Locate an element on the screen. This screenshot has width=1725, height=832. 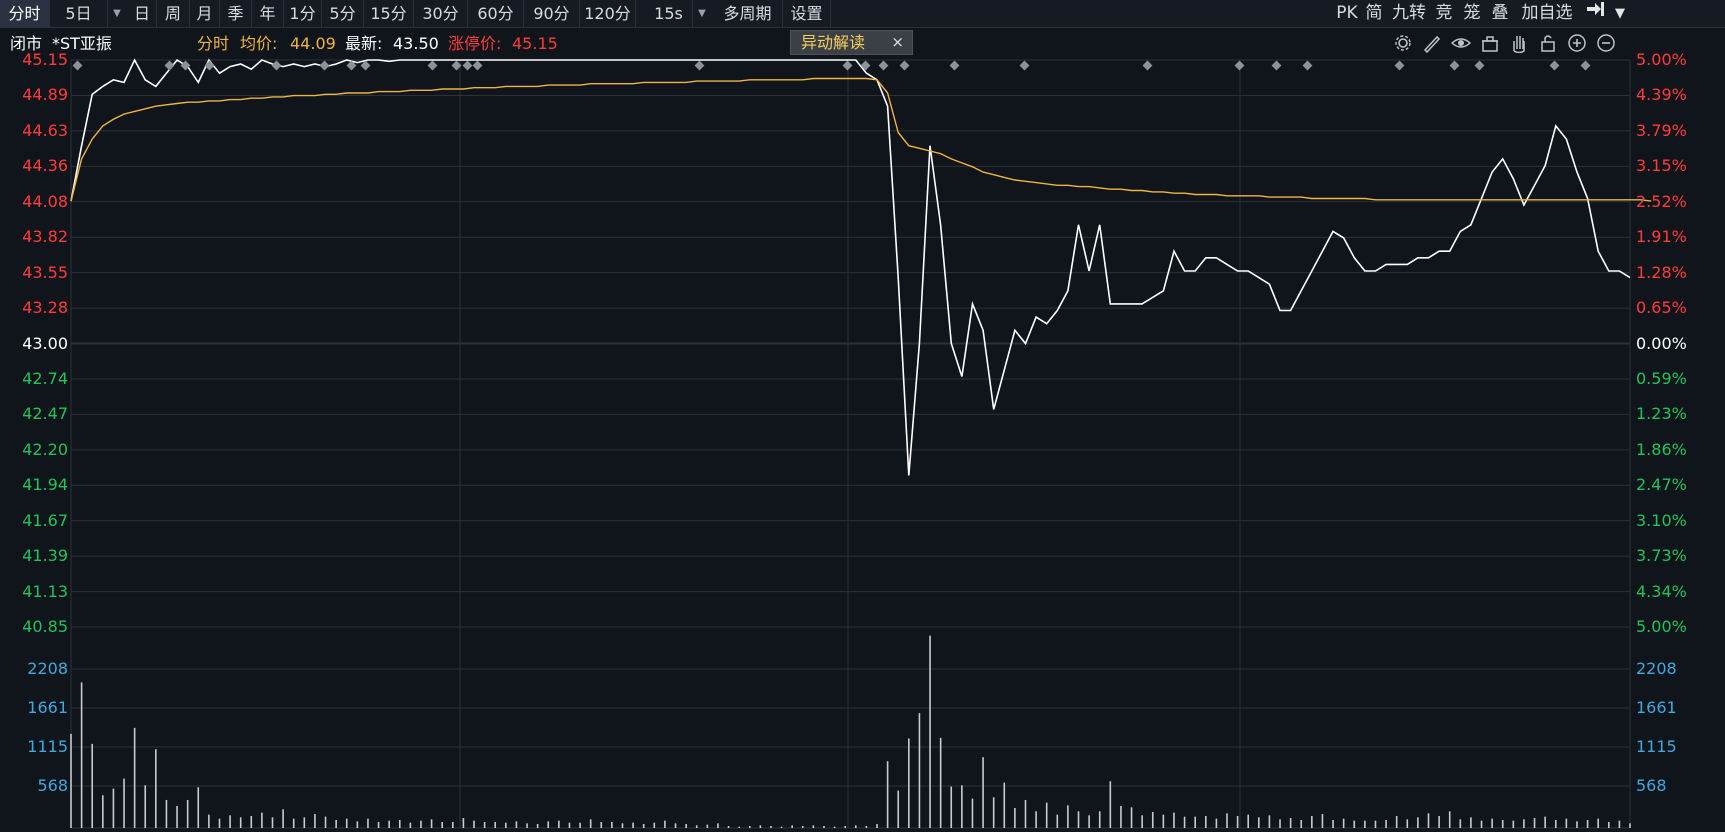
tab-16: 多周期 is located at coordinates (748, 13).